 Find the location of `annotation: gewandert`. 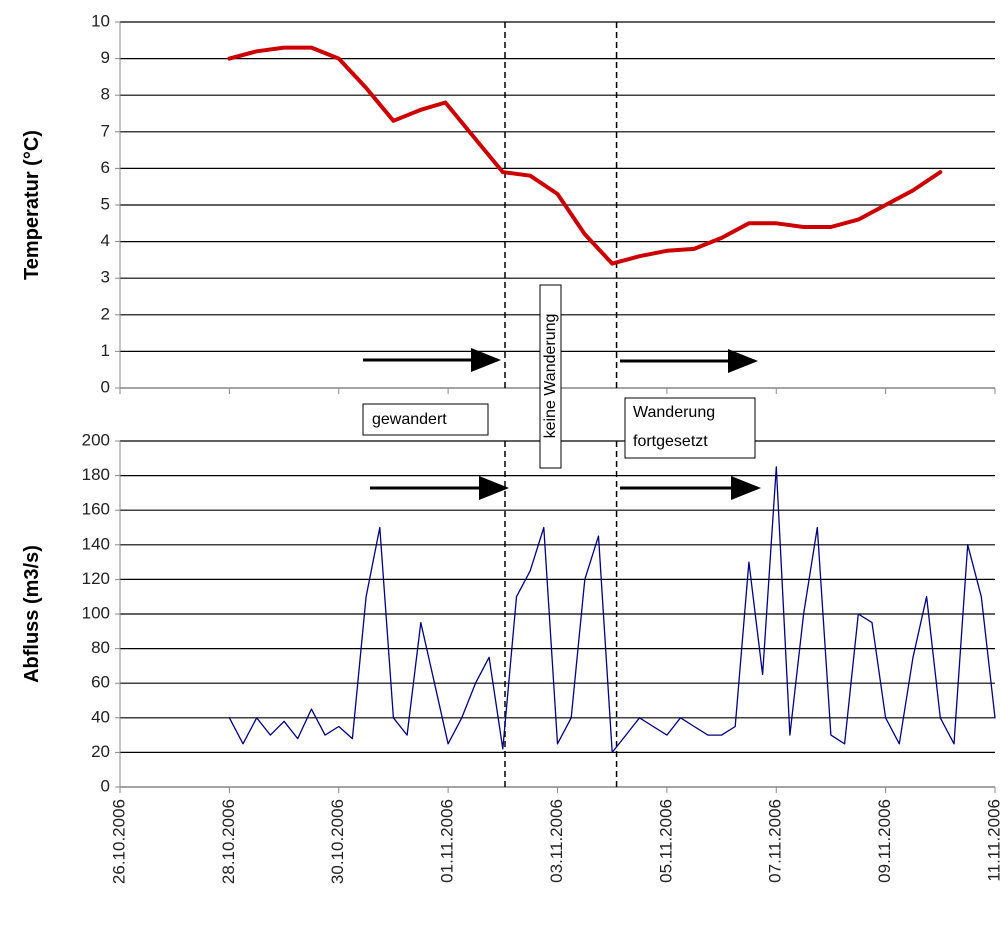

annotation: gewandert is located at coordinates (409, 419).